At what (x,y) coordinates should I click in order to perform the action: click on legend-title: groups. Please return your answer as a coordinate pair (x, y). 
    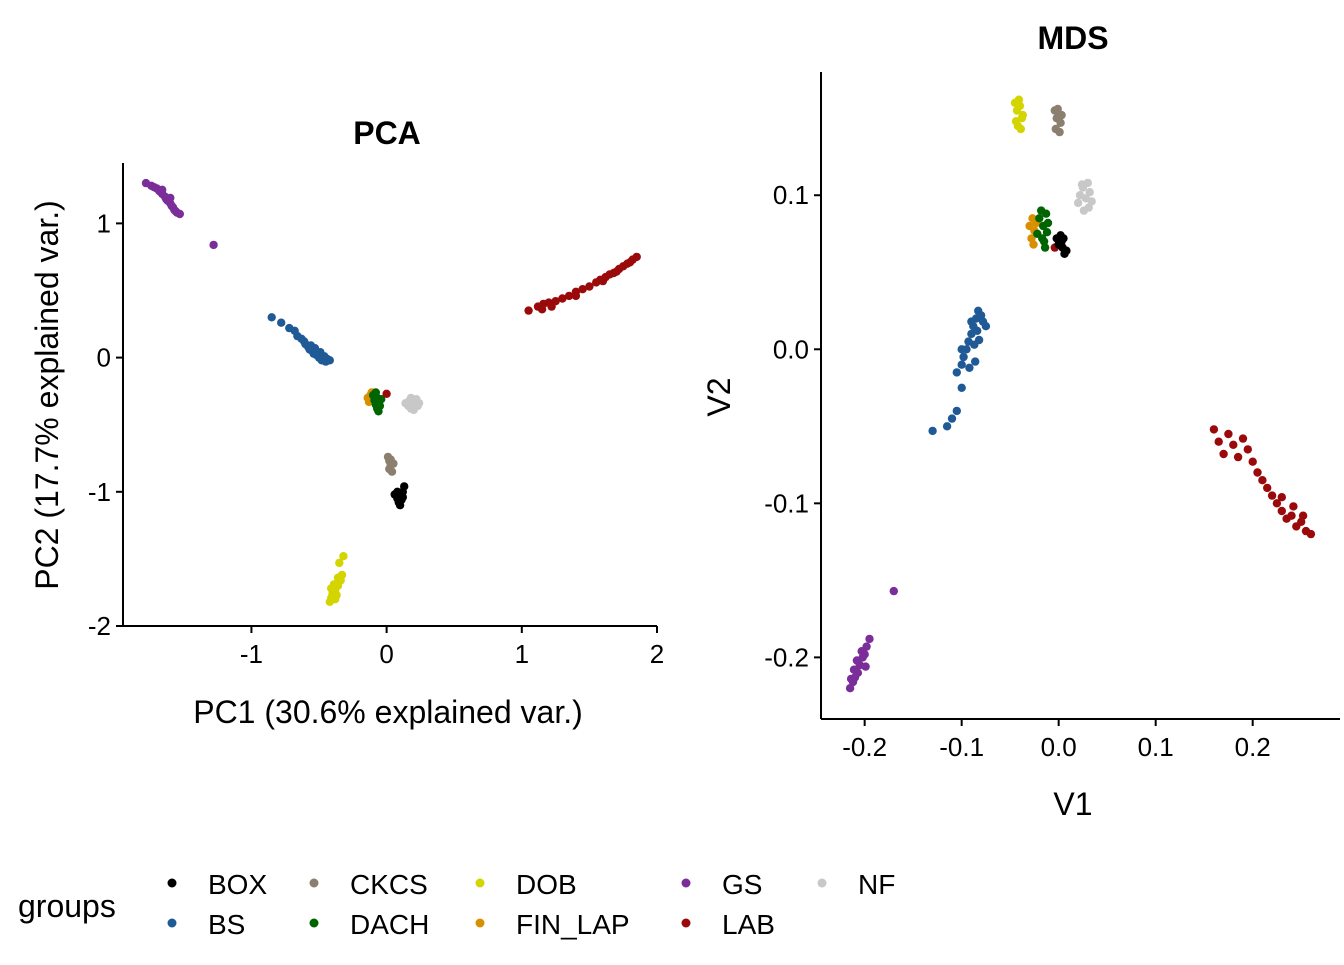
    Looking at the image, I should click on (67, 906).